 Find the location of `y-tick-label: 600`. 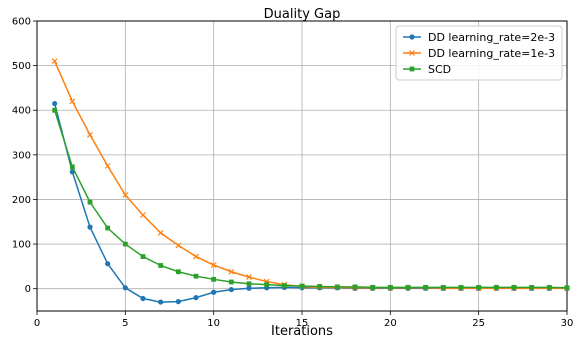

y-tick-label: 600 is located at coordinates (21, 22).